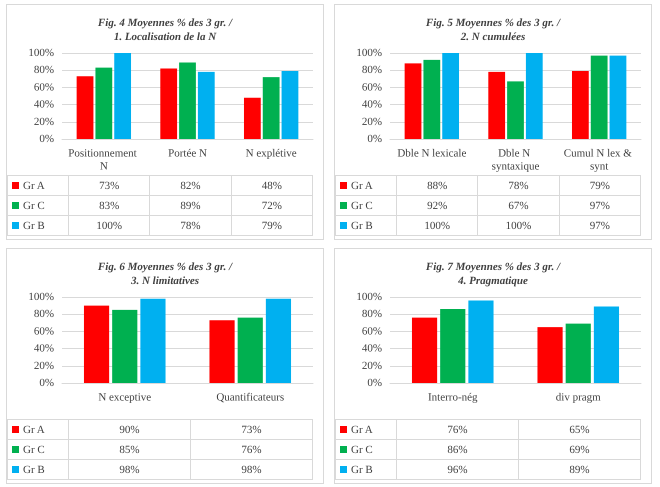 The height and width of the screenshot is (487, 660). Describe the element at coordinates (271, 226) in the screenshot. I see `data-label: 79%` at that location.